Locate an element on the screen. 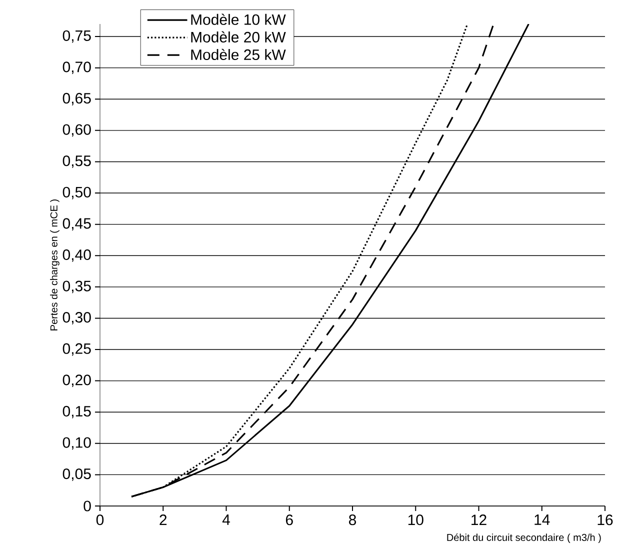 Image resolution: width=625 pixels, height=558 pixels. y-tick-label: 0,45 is located at coordinates (76, 224).